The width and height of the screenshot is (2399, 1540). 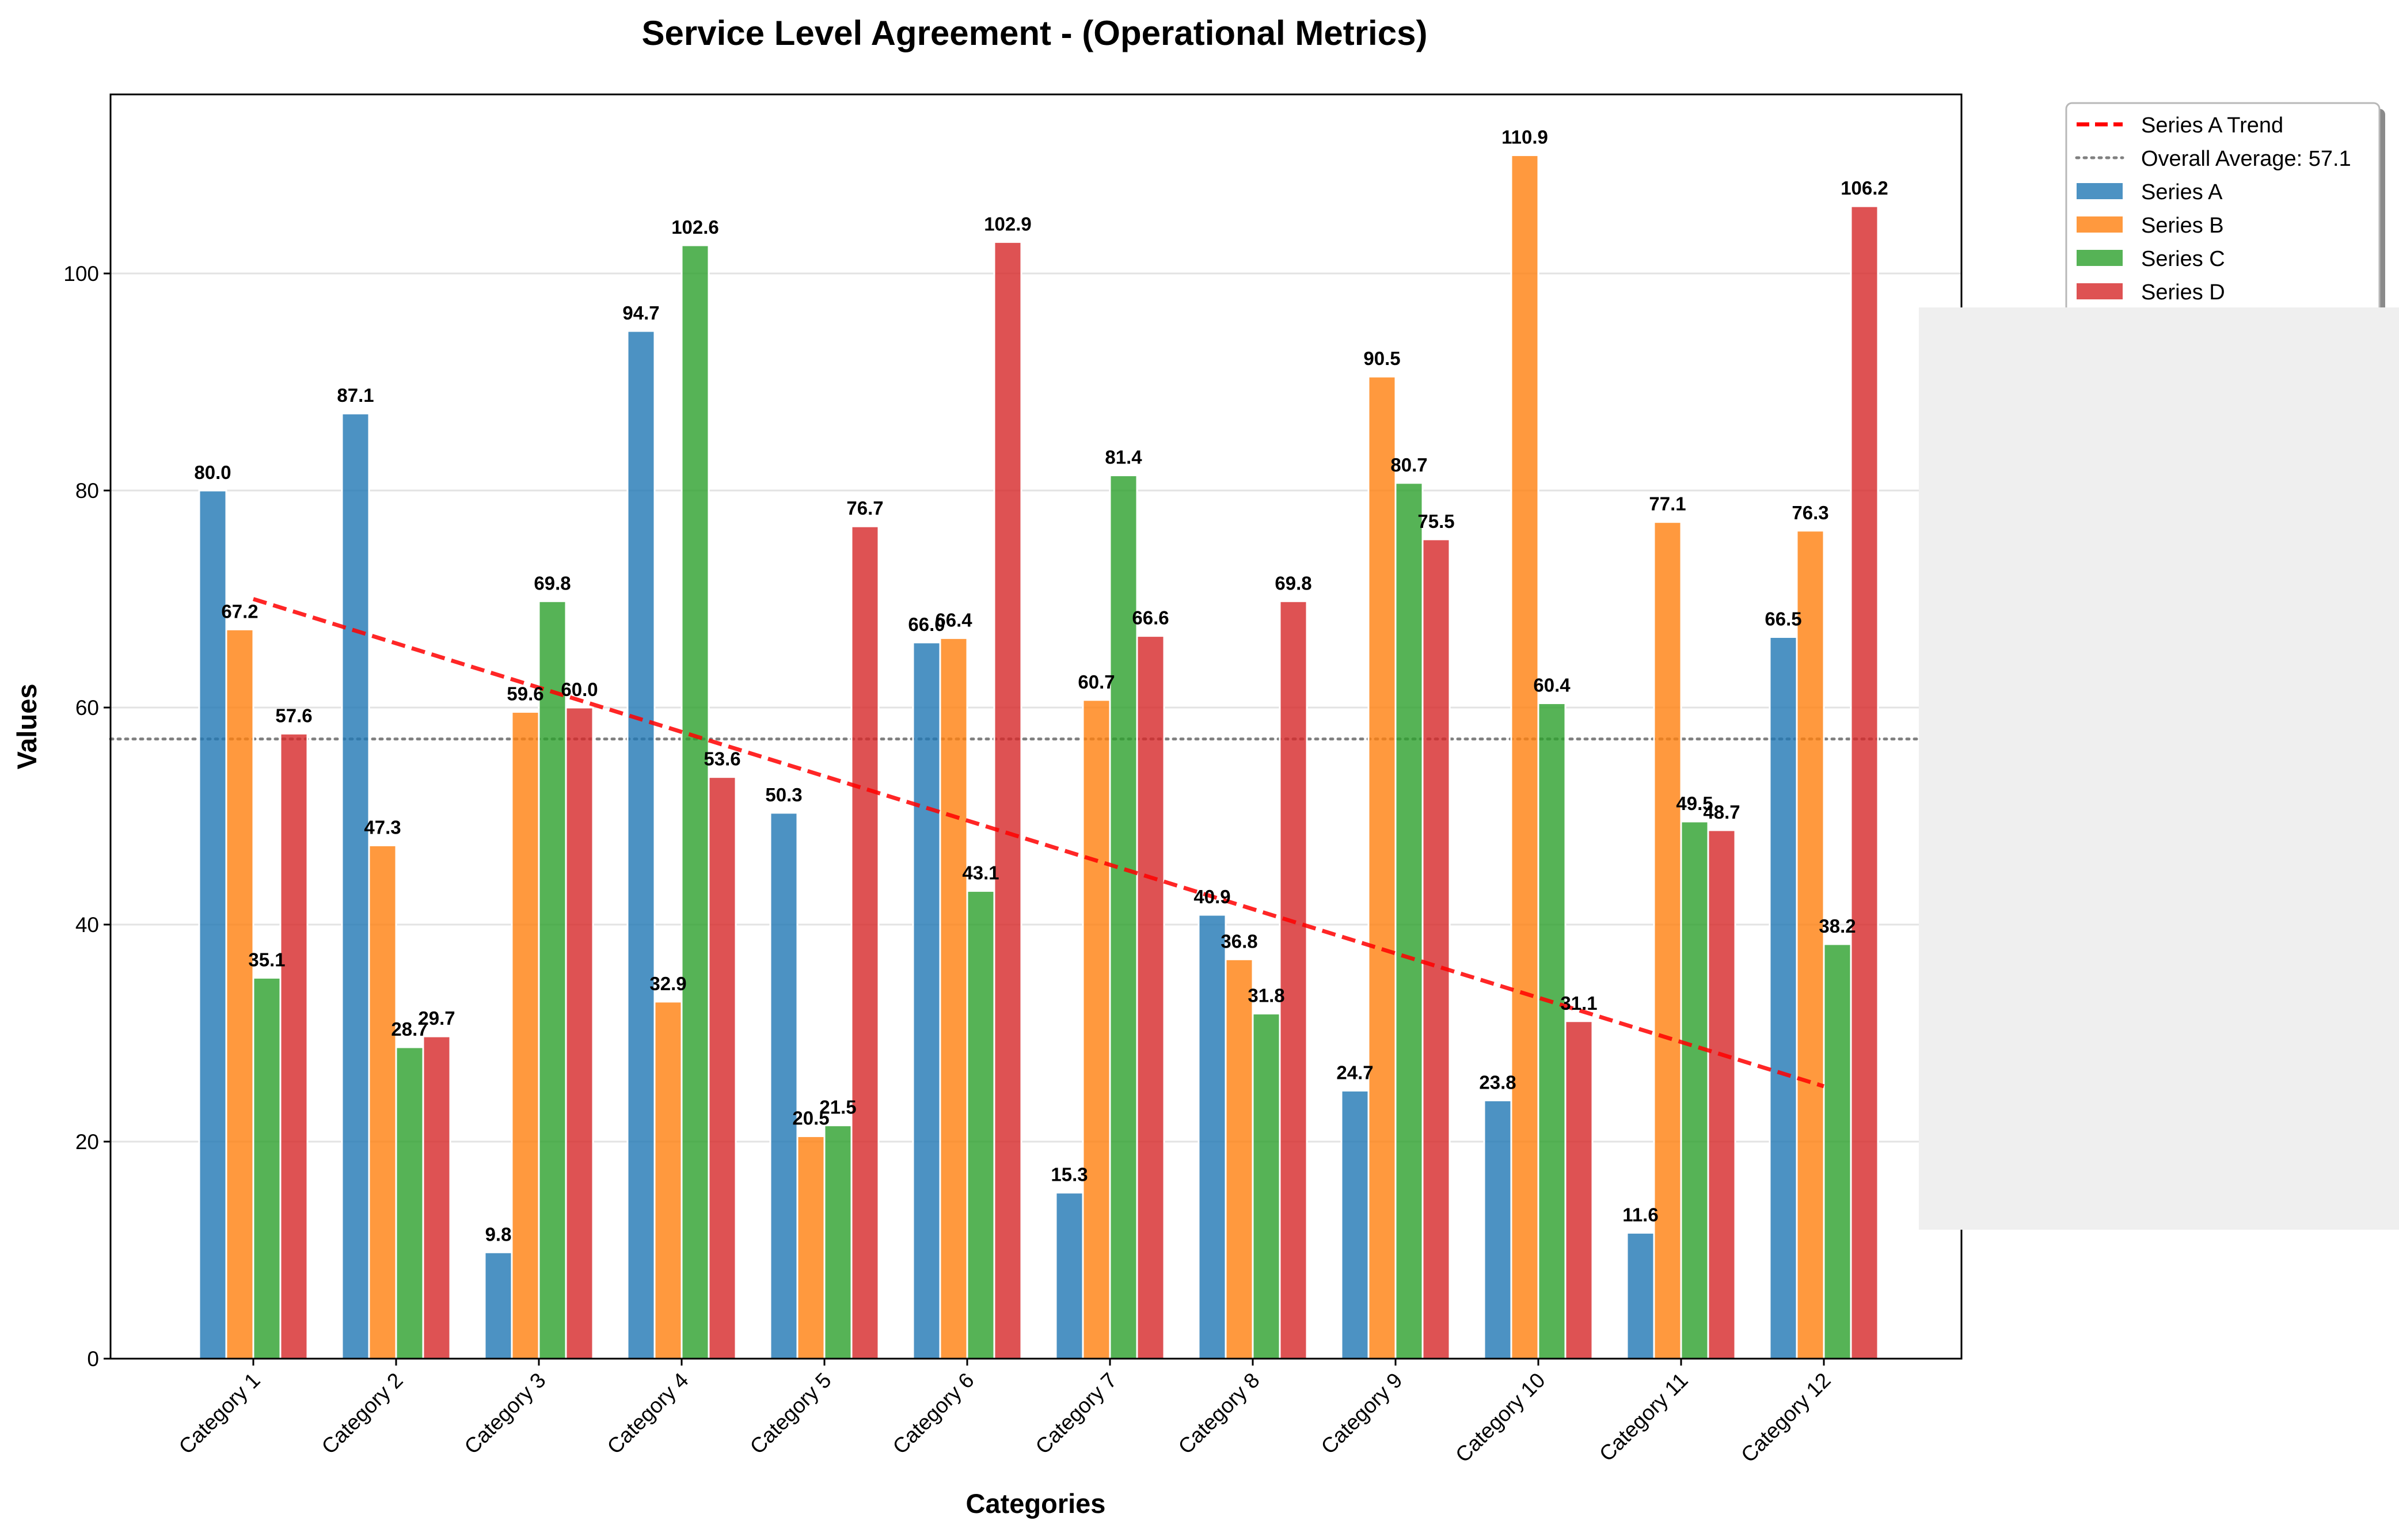 I want to click on y-tick-label: 20, so click(x=87, y=1142).